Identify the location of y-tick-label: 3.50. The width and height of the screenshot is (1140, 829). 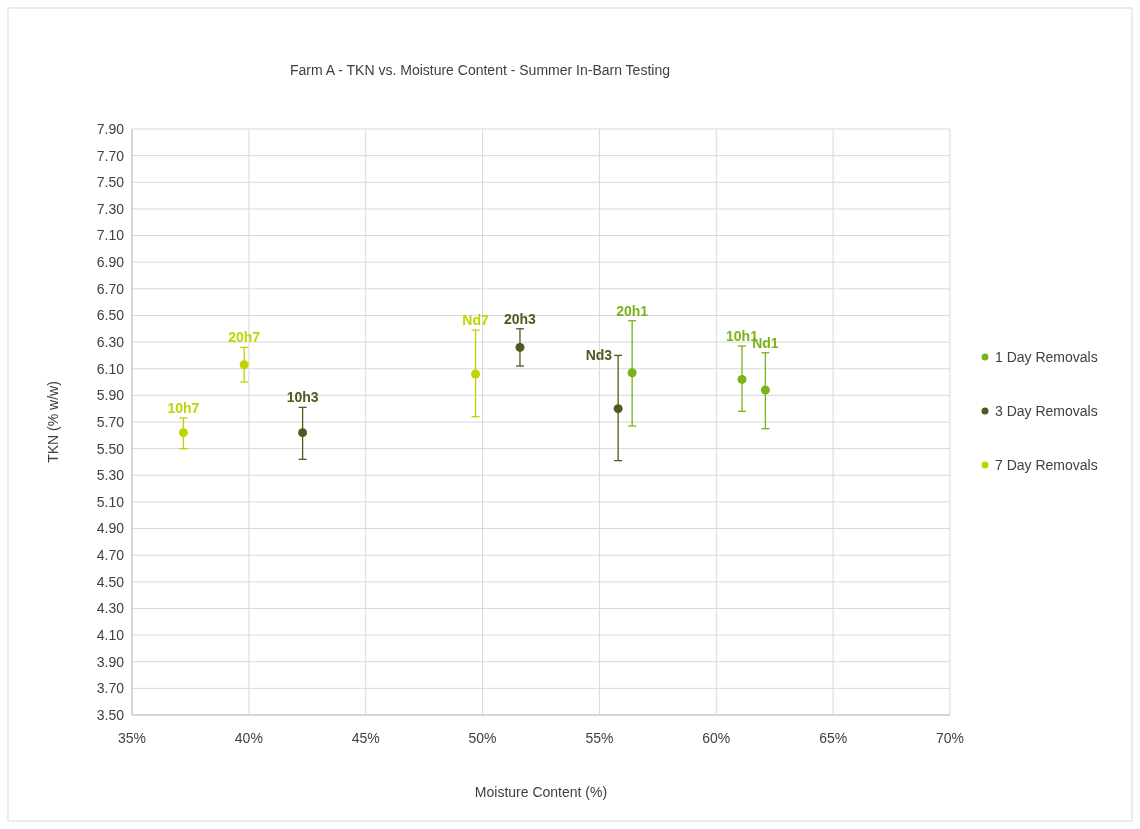
(110, 714).